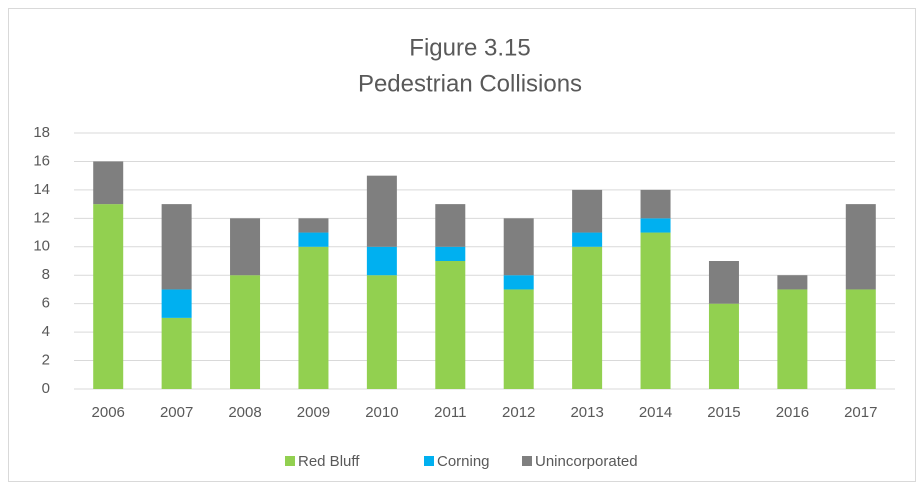 The width and height of the screenshot is (924, 490). Describe the element at coordinates (41, 189) in the screenshot. I see `y-tick-label: 14` at that location.